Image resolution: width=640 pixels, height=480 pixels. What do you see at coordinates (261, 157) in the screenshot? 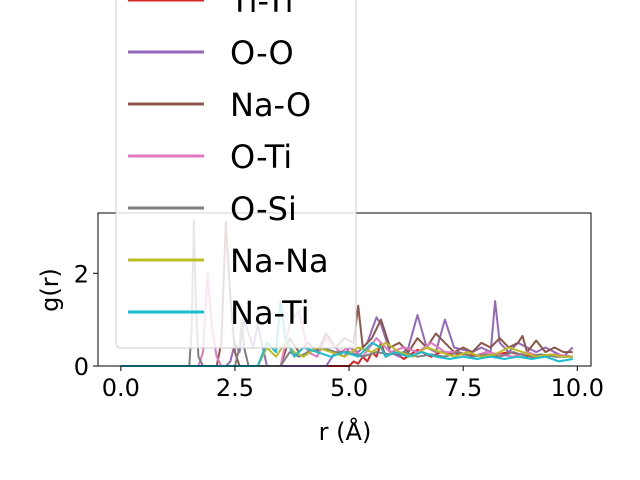
I see `legend-label-3: O-Ti` at bounding box center [261, 157].